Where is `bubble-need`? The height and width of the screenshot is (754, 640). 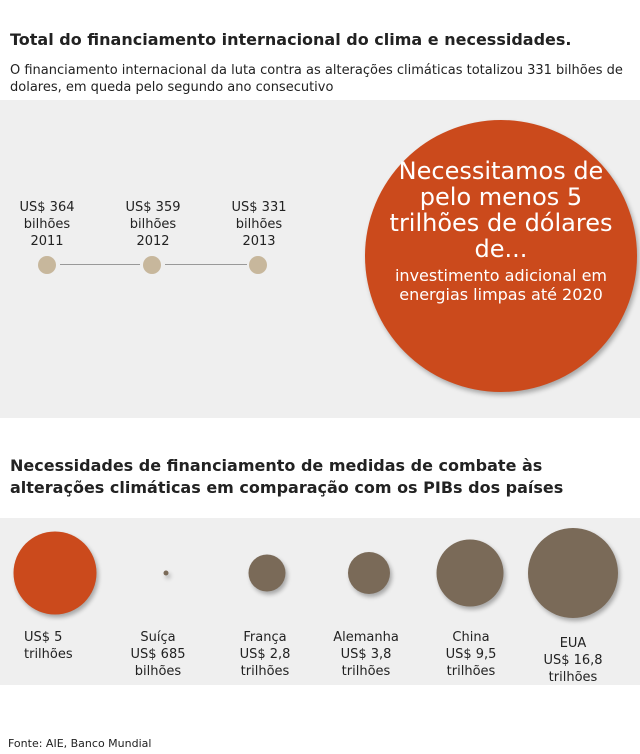
bubble-need is located at coordinates (55, 573).